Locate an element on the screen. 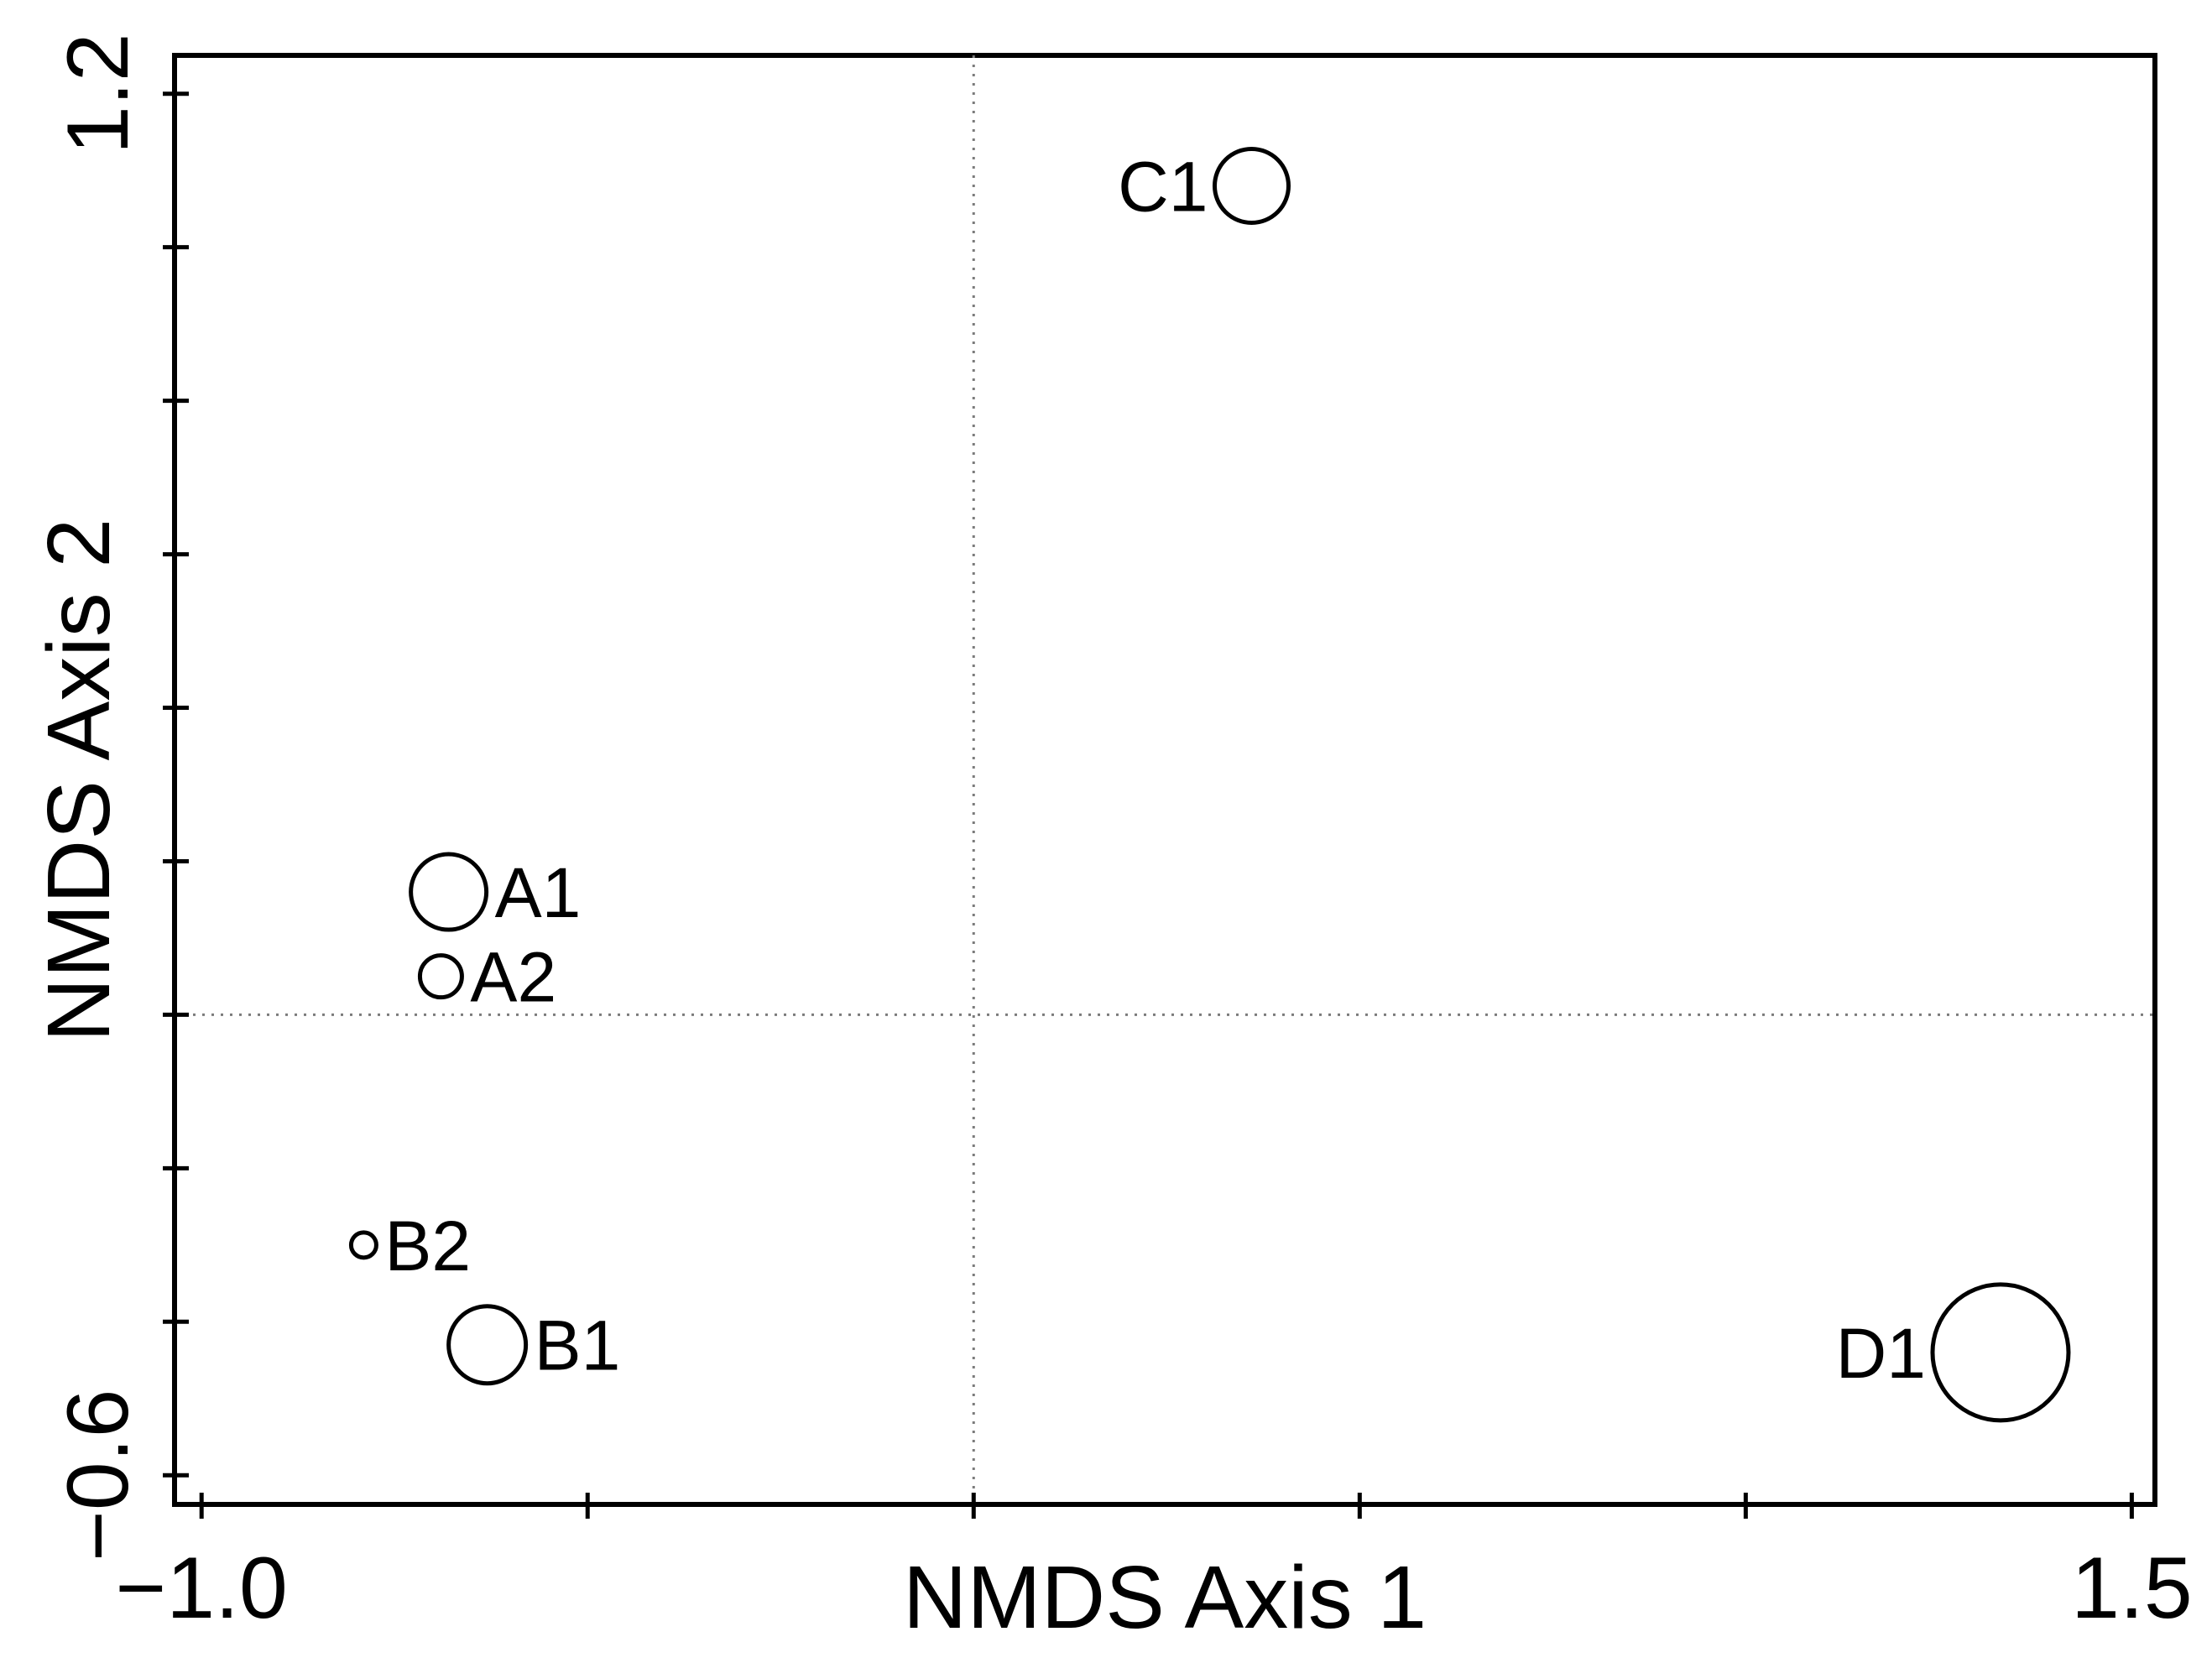 The image size is (2212, 1663). x-tick-label: −1.0 is located at coordinates (202, 1588).